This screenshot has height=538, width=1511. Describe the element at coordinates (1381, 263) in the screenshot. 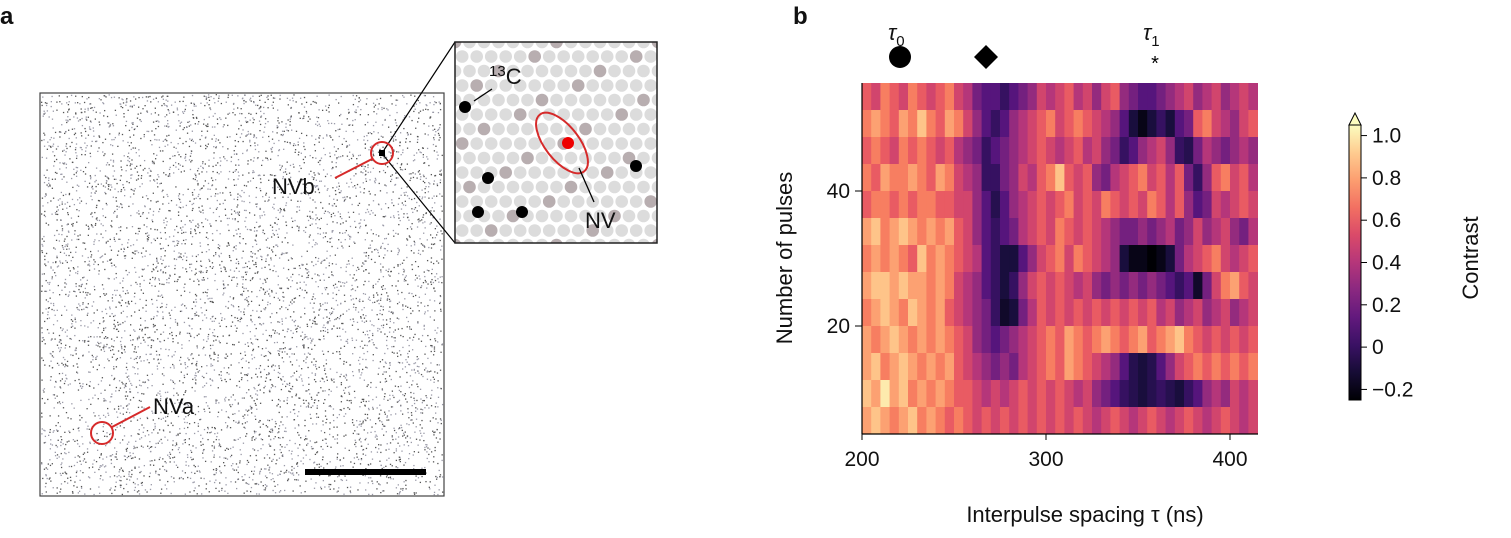

I see `colorbar-tick: 0.4` at that location.